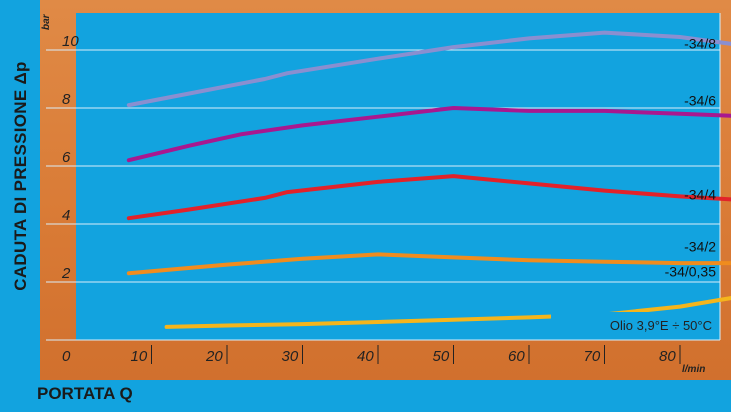 This screenshot has width=731, height=412. I want to click on series-label-4: -34/0,35, so click(691, 271).